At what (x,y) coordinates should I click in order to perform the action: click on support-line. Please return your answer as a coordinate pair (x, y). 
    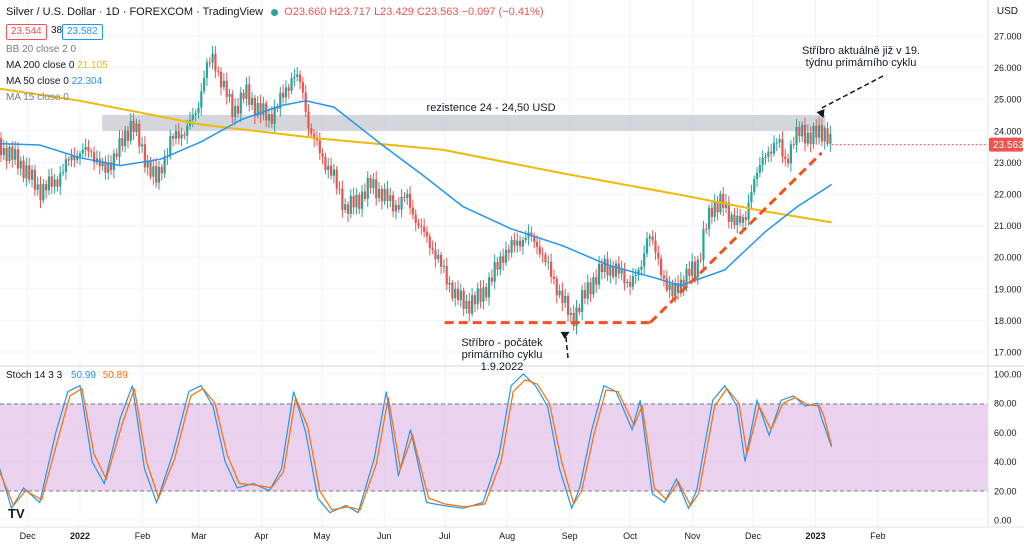
    Looking at the image, I should click on (736, 237).